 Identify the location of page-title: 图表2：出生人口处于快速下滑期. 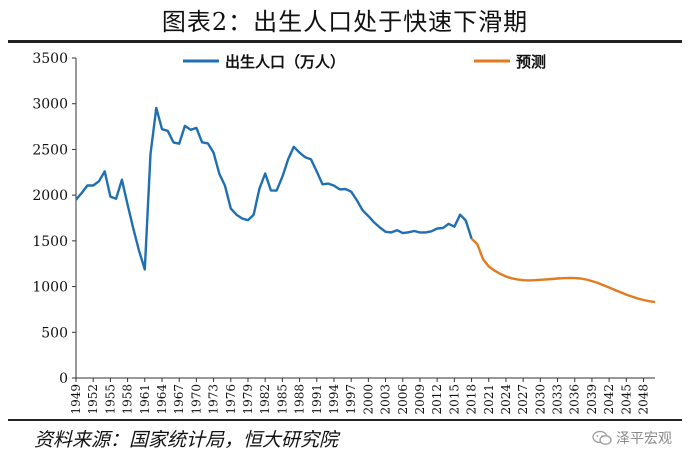
(345, 22).